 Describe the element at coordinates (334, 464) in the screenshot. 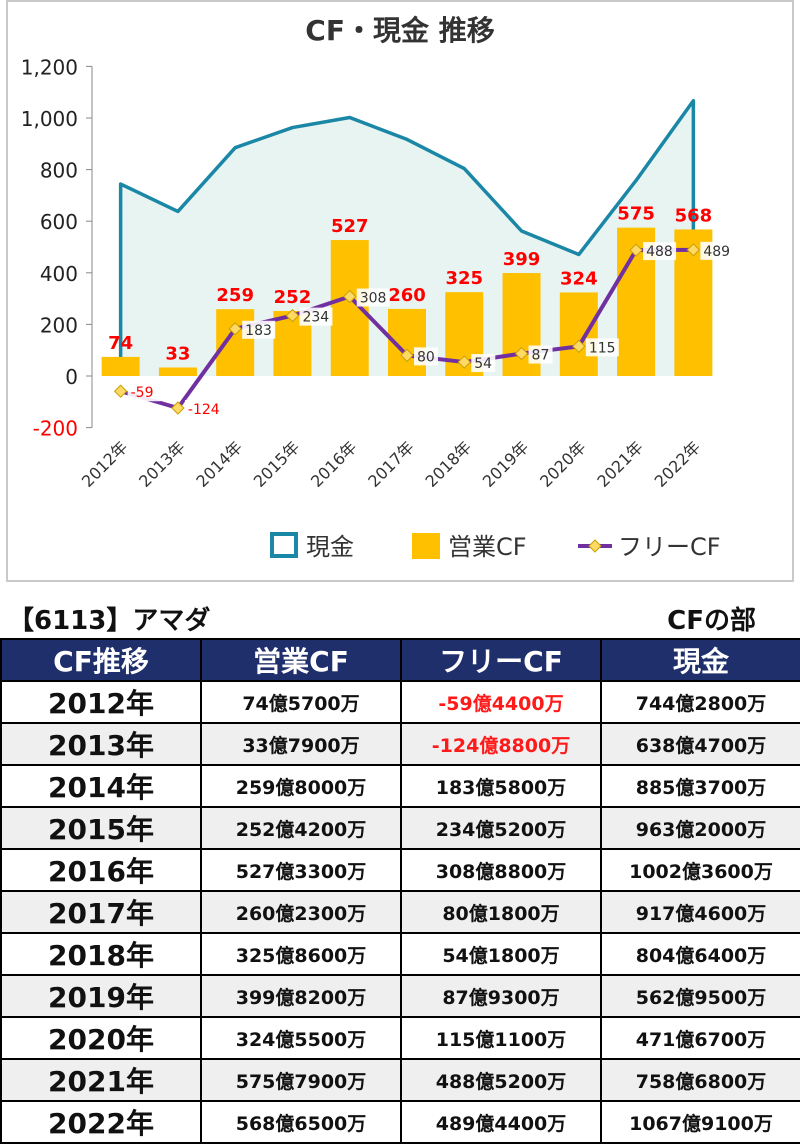

I see `x-tick-label: 2016年` at that location.